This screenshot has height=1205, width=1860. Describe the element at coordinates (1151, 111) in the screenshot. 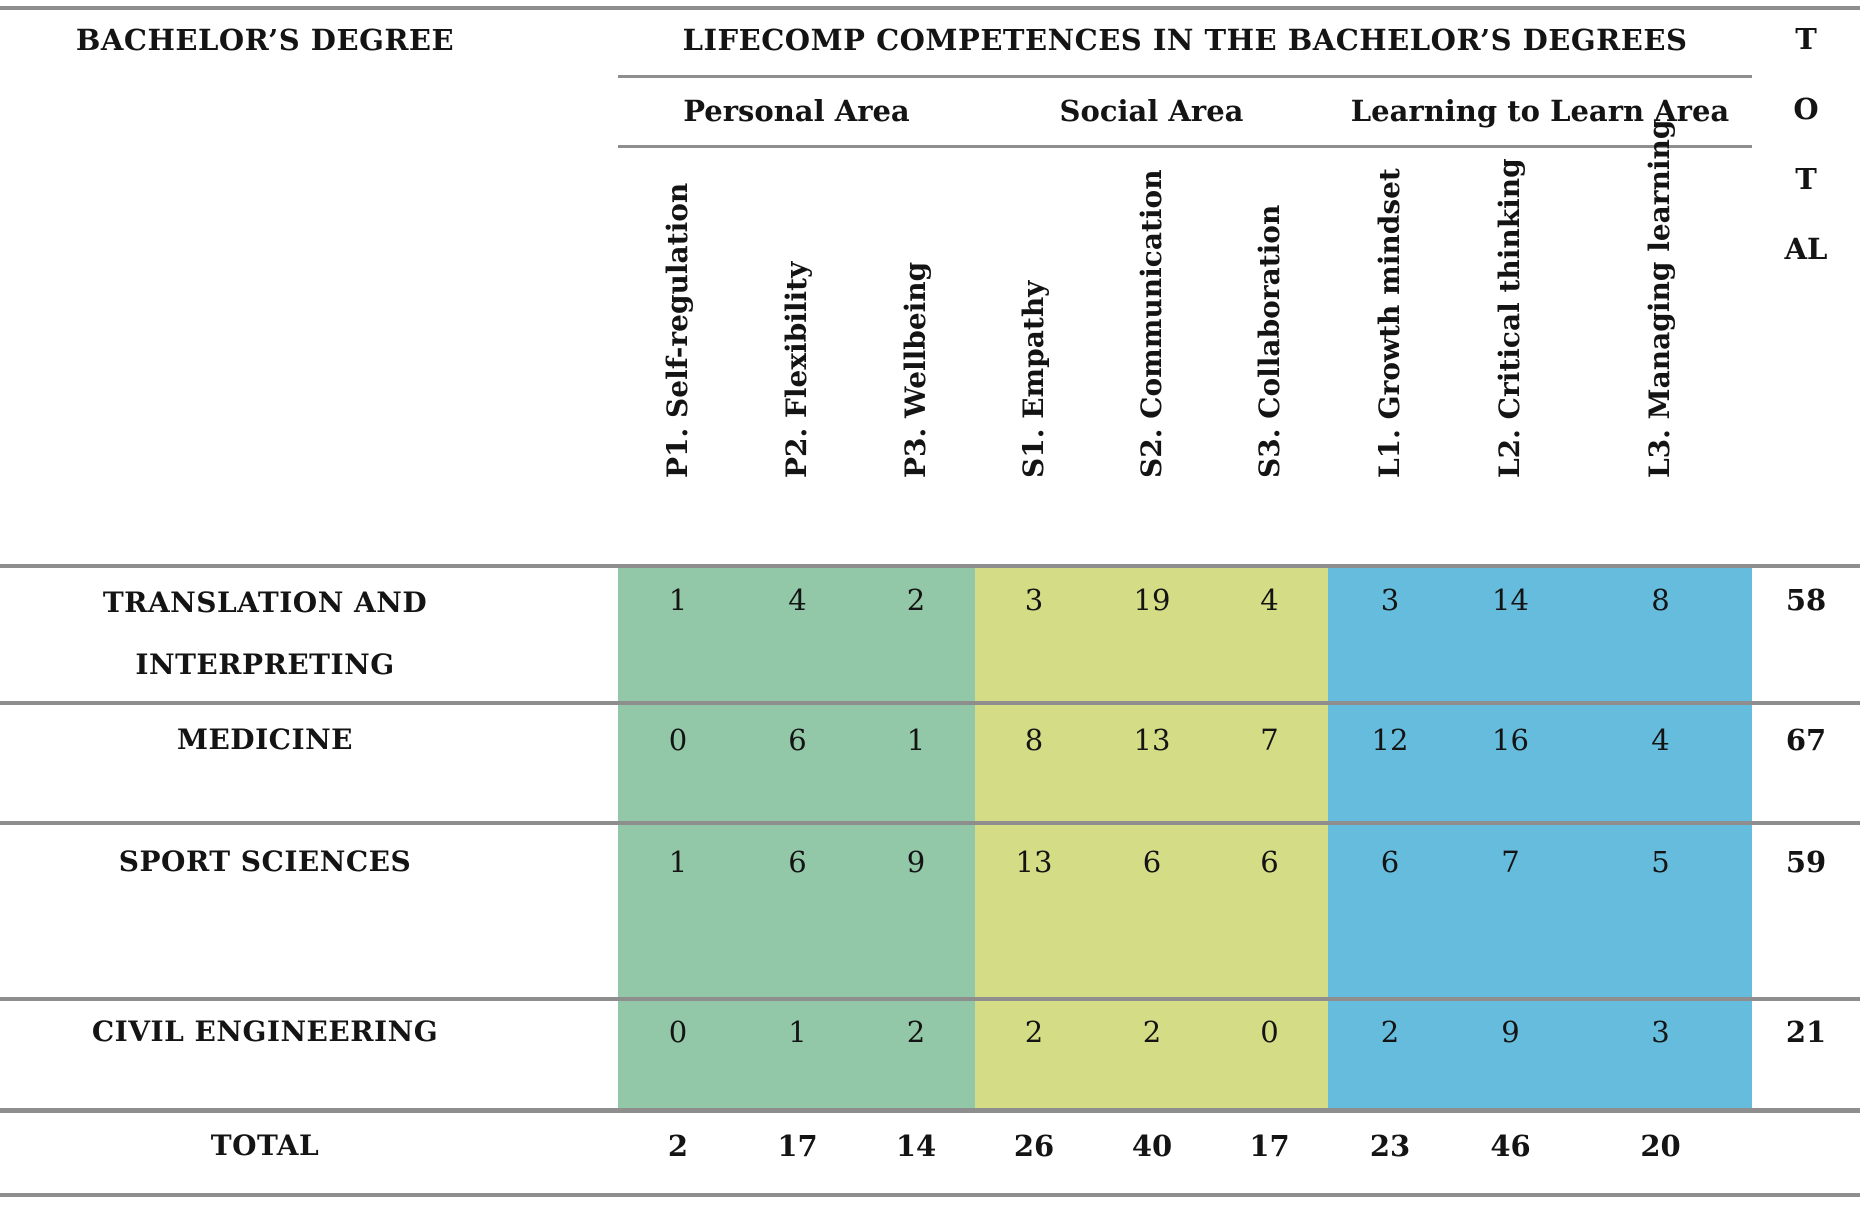

I see `area-header-social: Social Area` at that location.